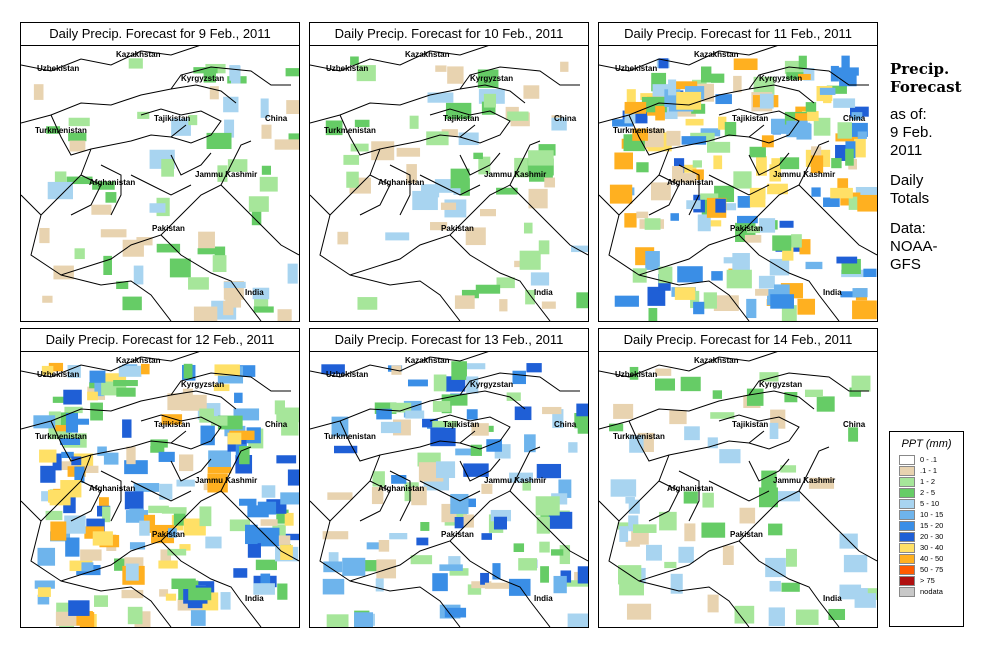 The height and width of the screenshot is (649, 983). I want to click on legend-item: 50 - 75, so click(931, 569).